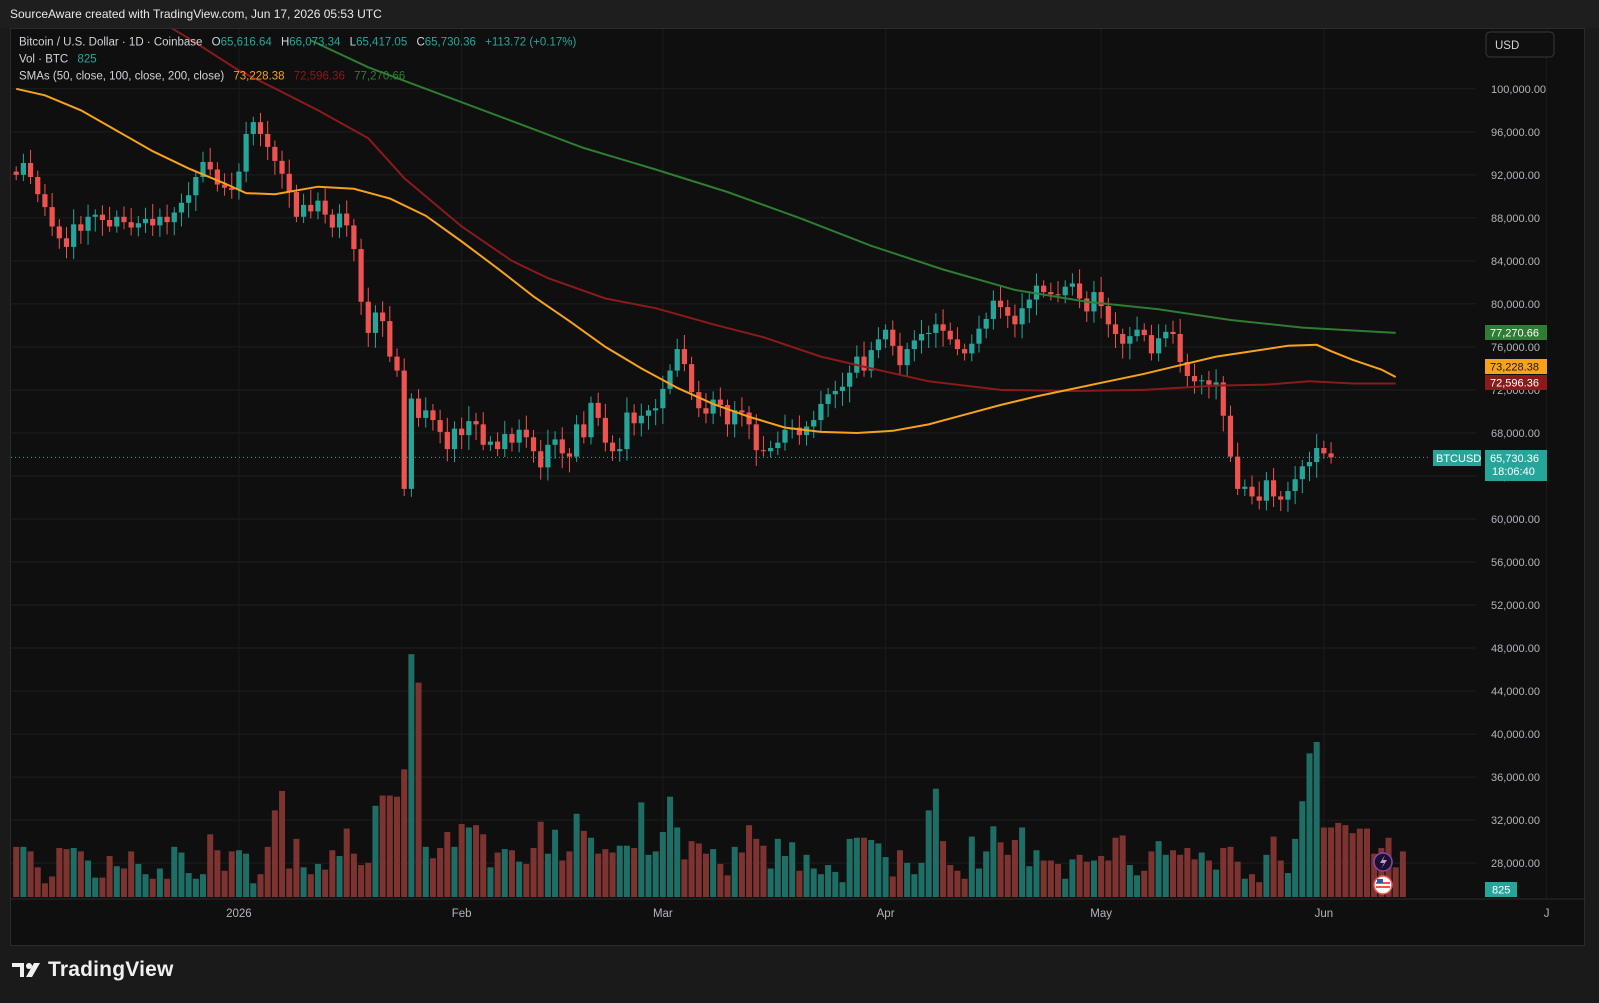  I want to click on us-flag-event-icon, so click(1383, 885).